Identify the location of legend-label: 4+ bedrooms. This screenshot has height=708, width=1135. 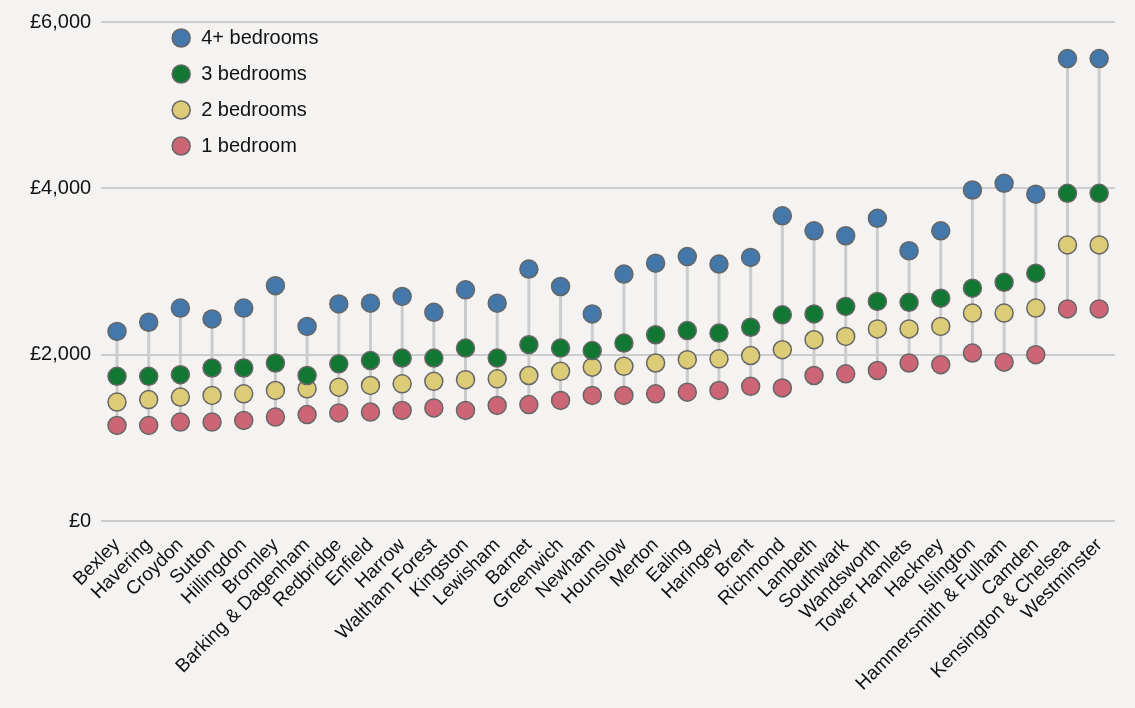
(260, 36).